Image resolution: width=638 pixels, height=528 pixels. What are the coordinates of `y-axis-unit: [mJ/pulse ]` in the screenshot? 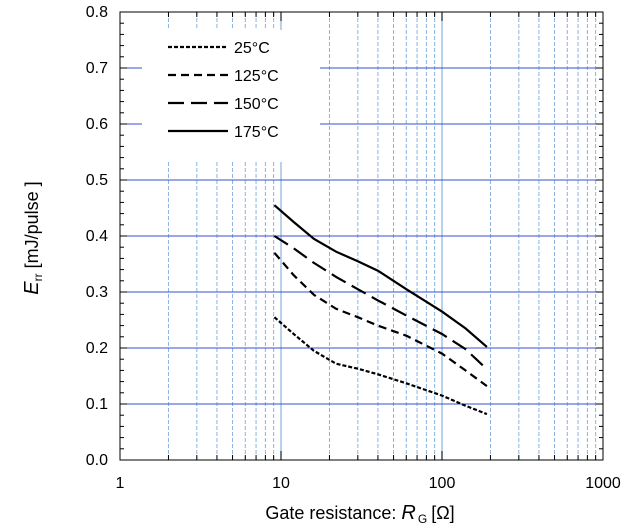 It's located at (32, 224).